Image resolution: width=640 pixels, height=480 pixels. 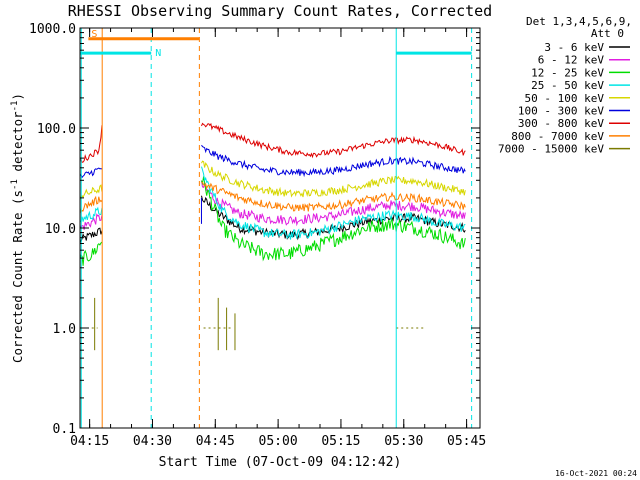 I want to click on date-stamp: 16-Oct-2021 00:24, so click(x=596, y=473).